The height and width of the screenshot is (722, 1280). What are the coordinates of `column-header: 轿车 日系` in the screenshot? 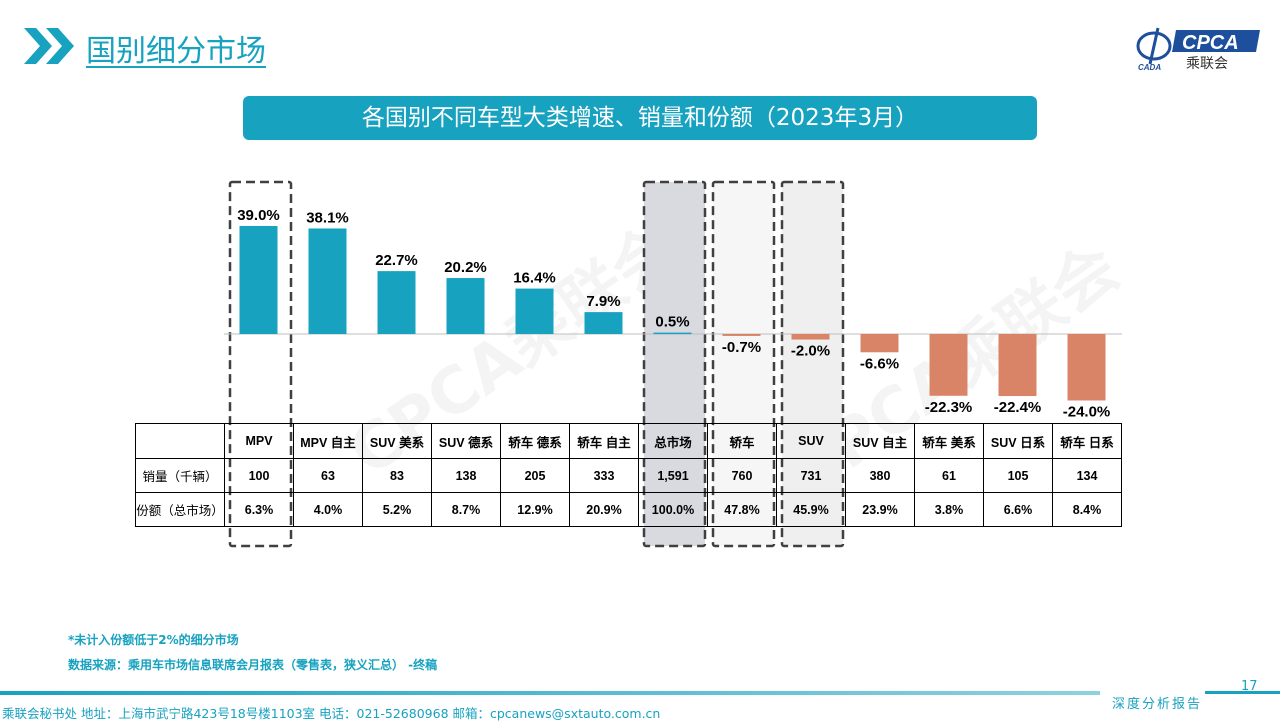 It's located at (1087, 441).